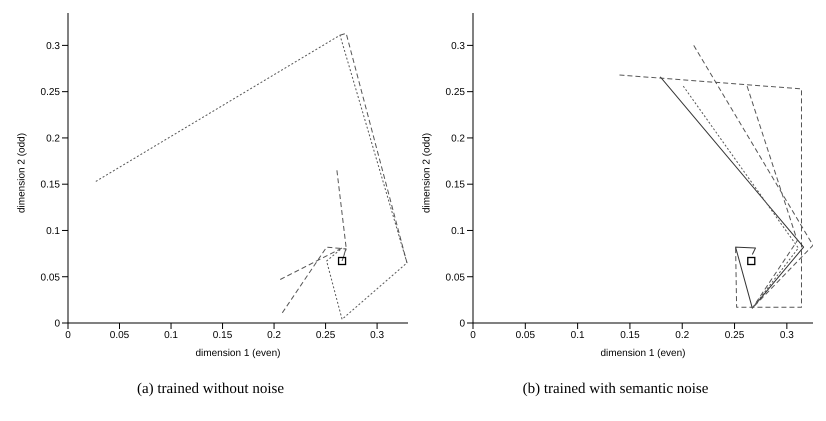 The width and height of the screenshot is (826, 421). Describe the element at coordinates (616, 389) in the screenshot. I see `text: (b) trained with semantic noise` at that location.